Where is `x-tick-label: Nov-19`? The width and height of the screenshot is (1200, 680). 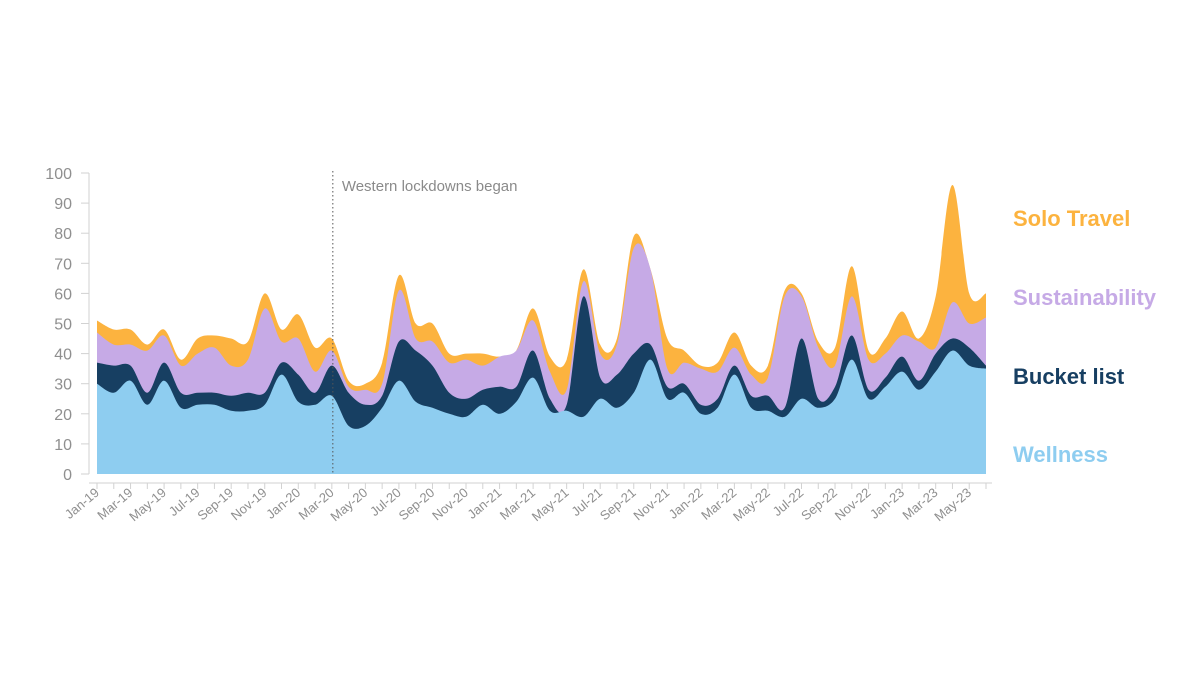 x-tick-label: Nov-19 is located at coordinates (249, 504).